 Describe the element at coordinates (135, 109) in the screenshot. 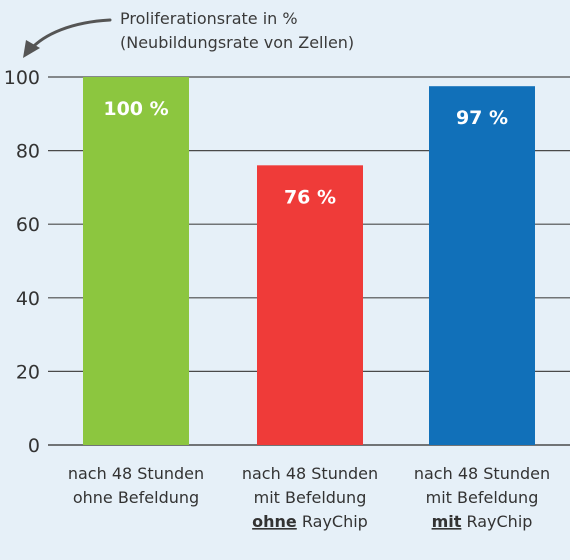

I see `data-label-1: 100 %` at that location.